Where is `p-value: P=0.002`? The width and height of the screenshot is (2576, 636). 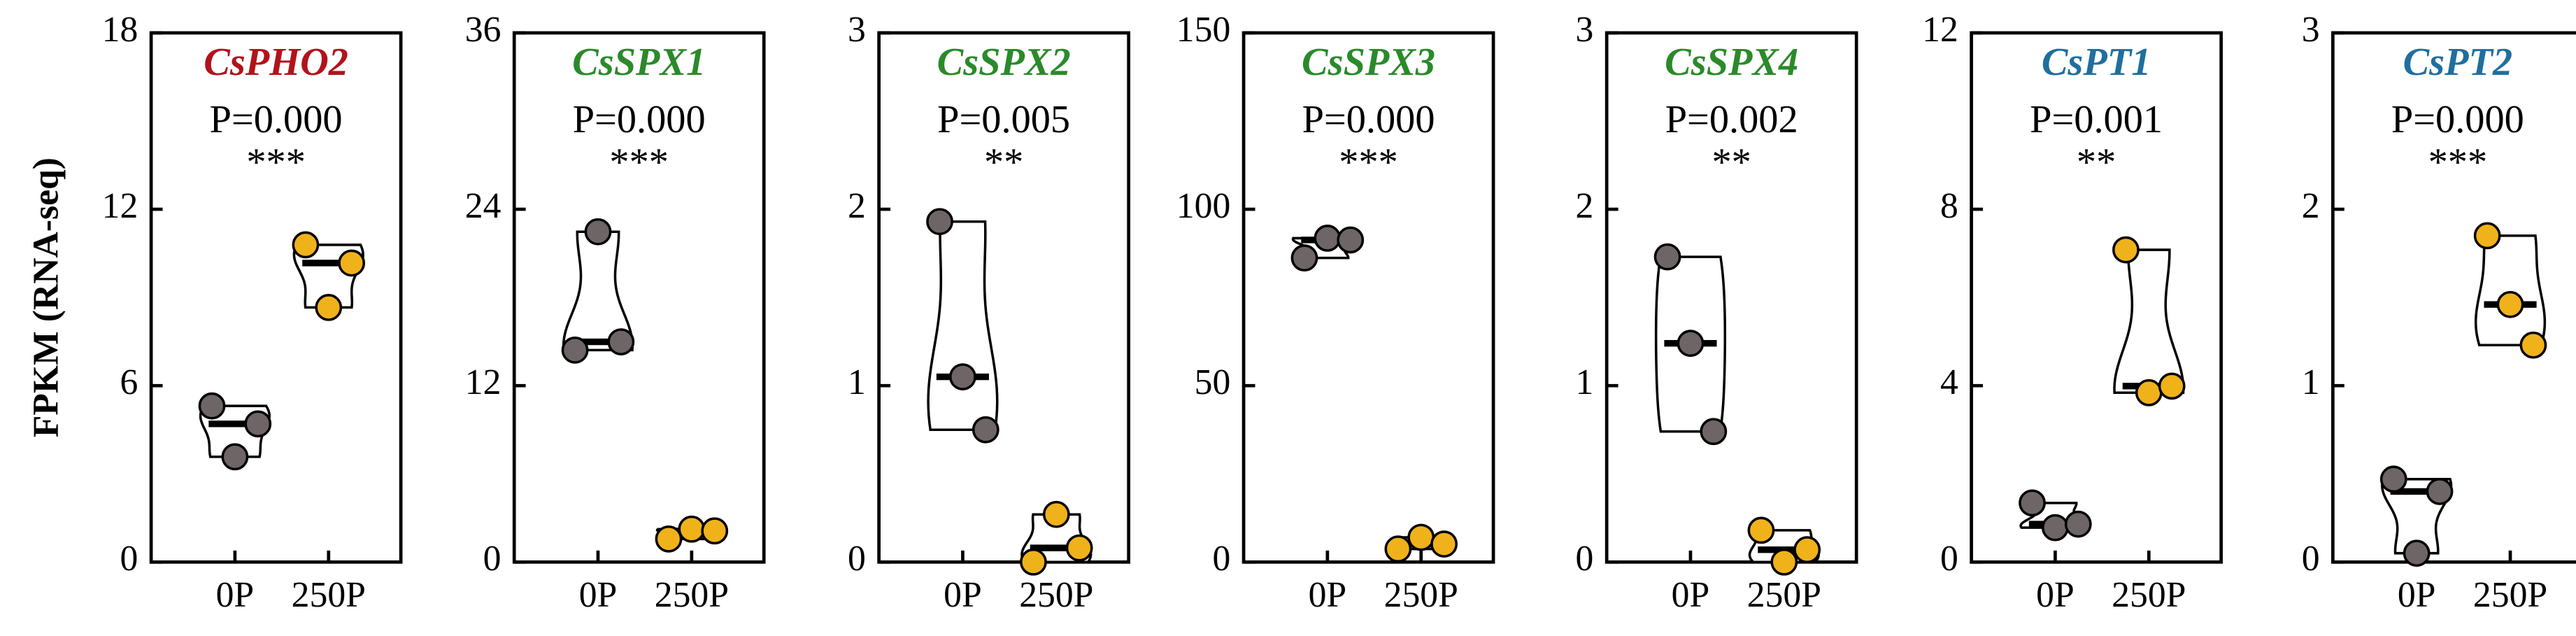 p-value: P=0.002 is located at coordinates (1731, 119).